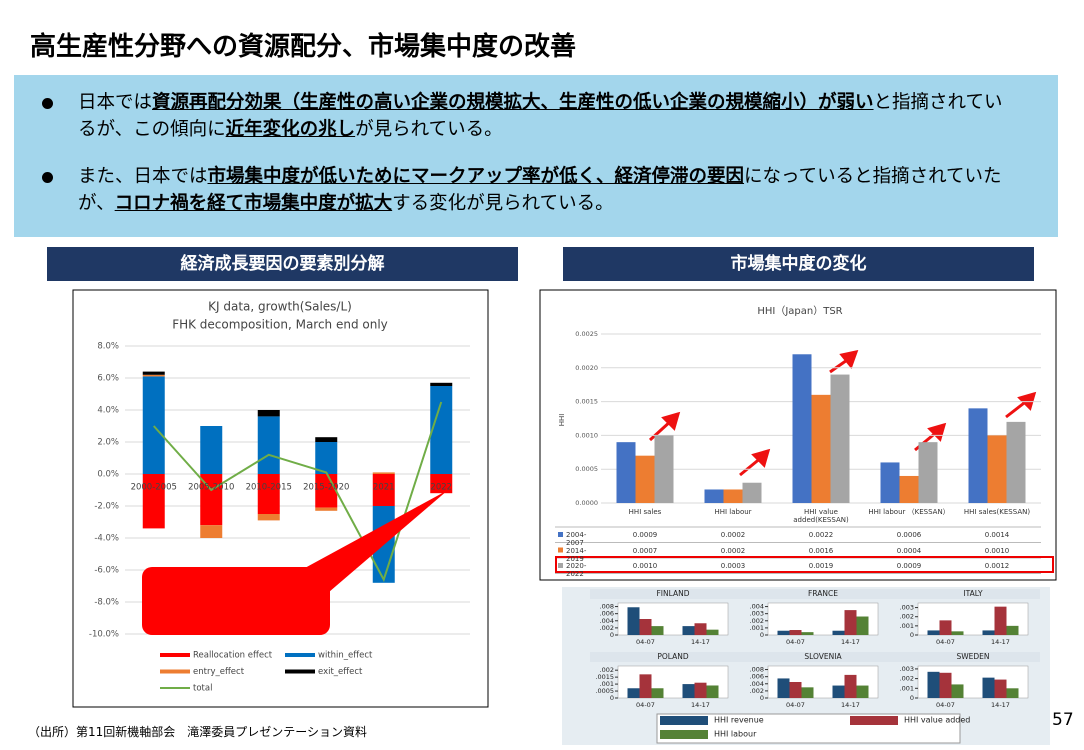  Describe the element at coordinates (106, 603) in the screenshot. I see `y-tick-label: -8.0%` at that location.